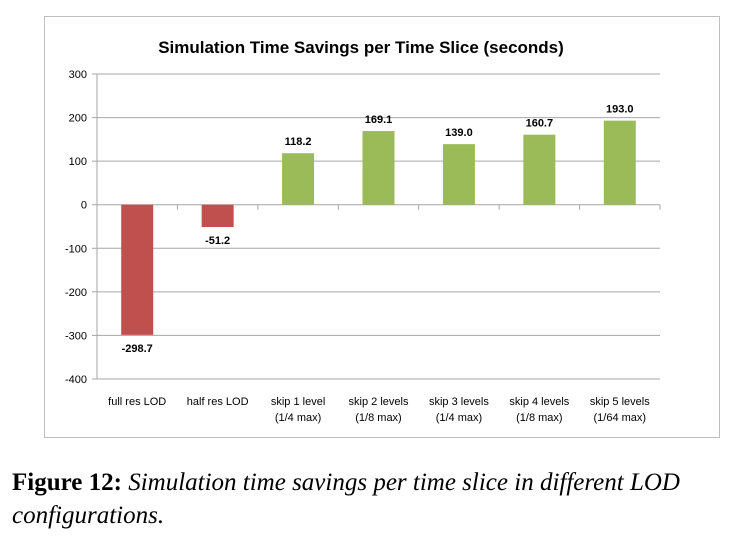 The image size is (738, 558). What do you see at coordinates (78, 162) in the screenshot?
I see `y-tick-label: 100` at bounding box center [78, 162].